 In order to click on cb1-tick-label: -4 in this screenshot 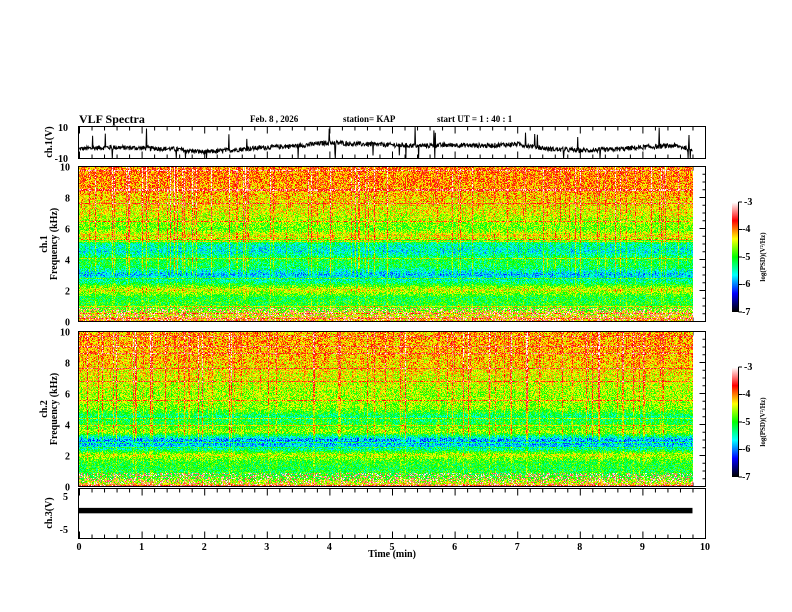, I will do `click(746, 229)`.